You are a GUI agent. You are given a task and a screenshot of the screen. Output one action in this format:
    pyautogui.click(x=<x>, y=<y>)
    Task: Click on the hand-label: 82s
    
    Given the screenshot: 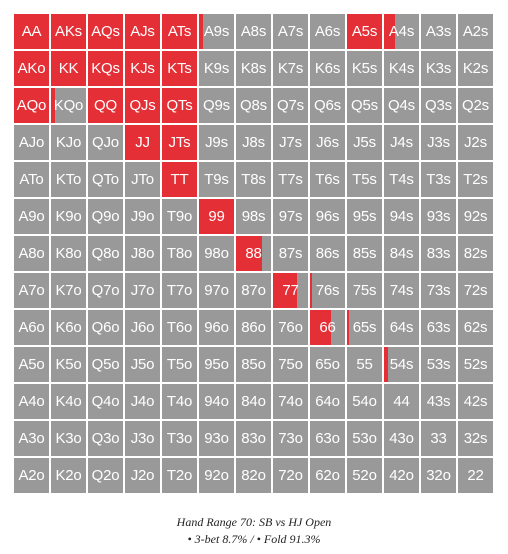 What is the action you would take?
    pyautogui.click(x=475, y=253)
    